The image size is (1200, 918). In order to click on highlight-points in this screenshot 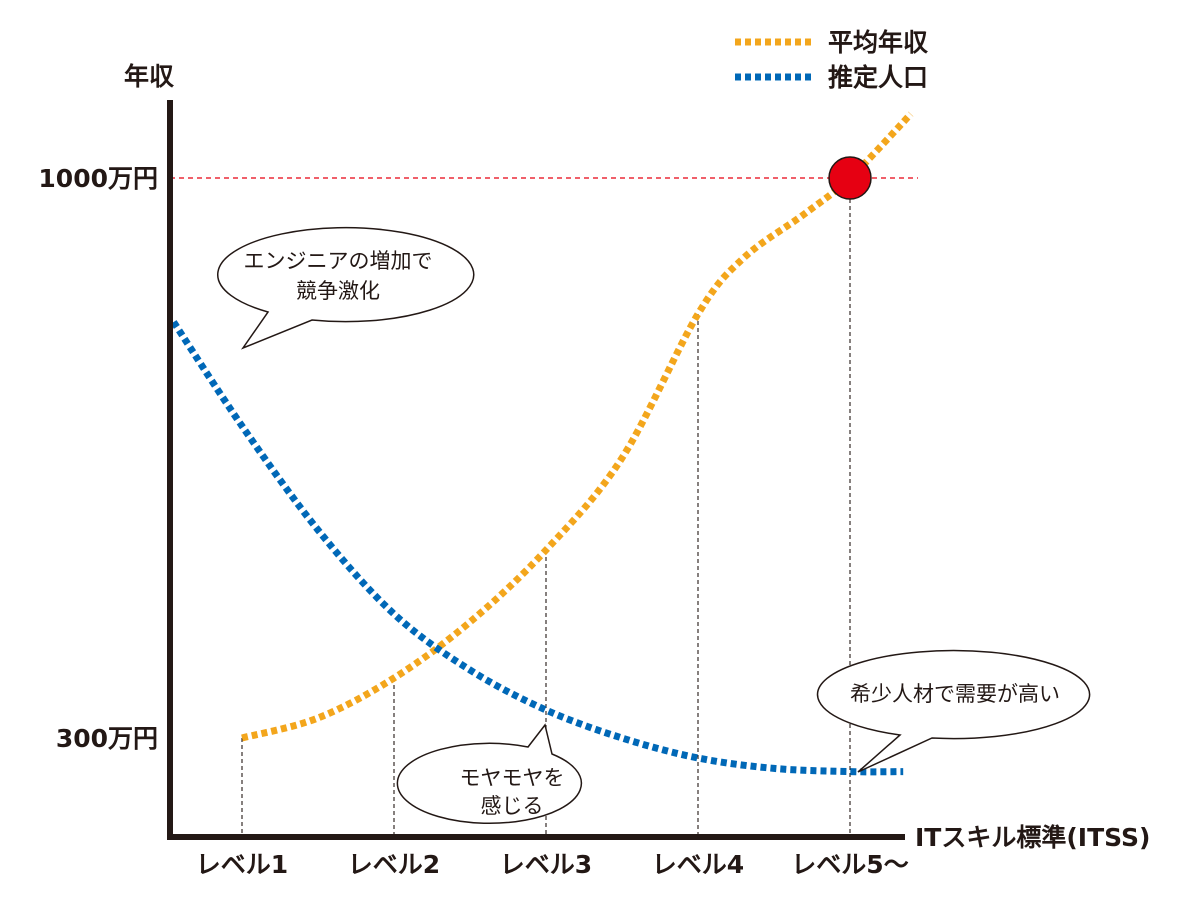, I will do `click(850, 178)`.